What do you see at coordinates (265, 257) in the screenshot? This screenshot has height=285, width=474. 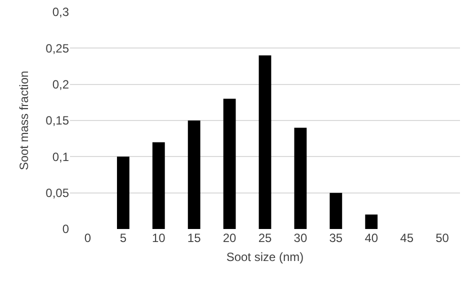 I see `x-axis-title: Soot size (nm)` at bounding box center [265, 257].